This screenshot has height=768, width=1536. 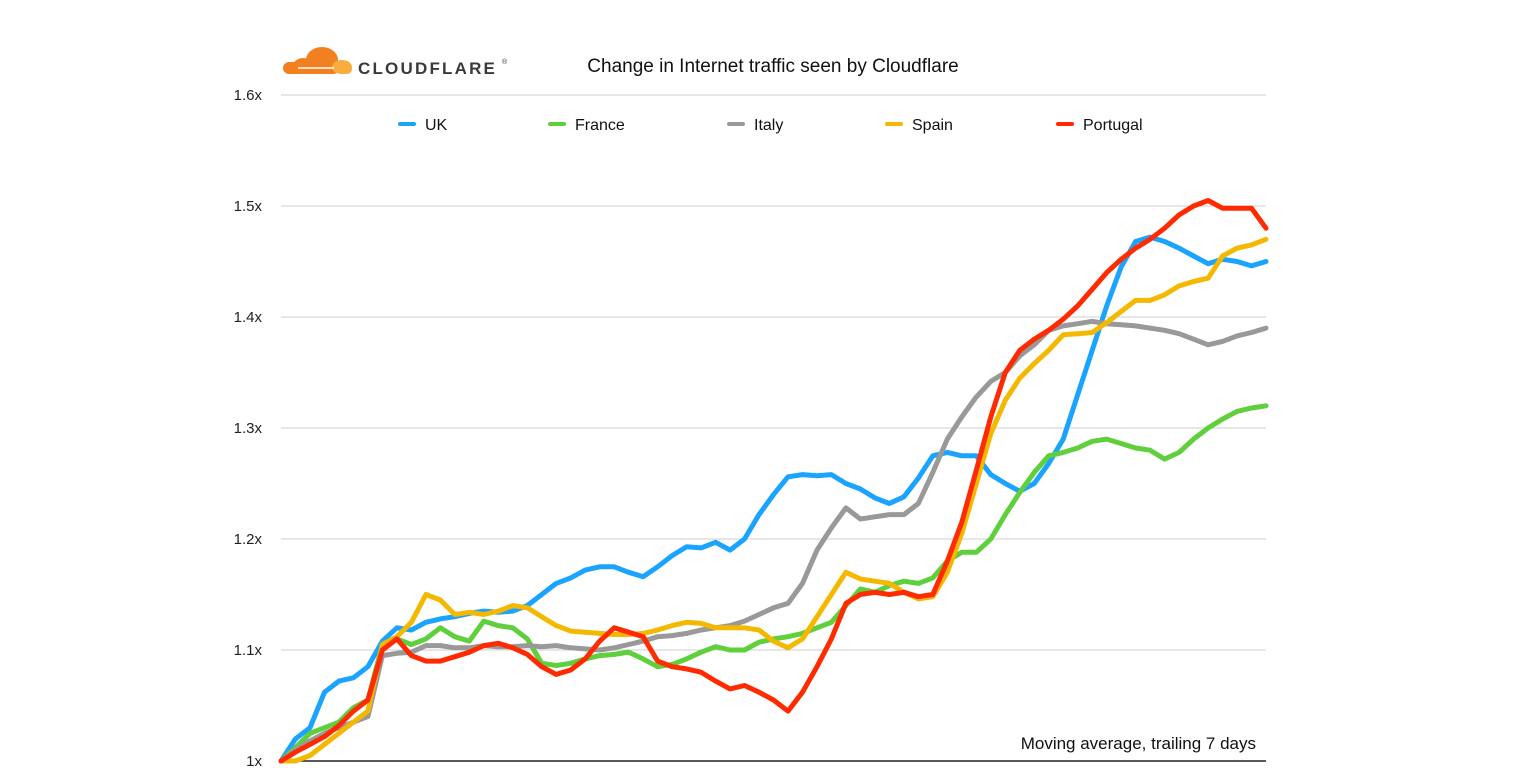 I want to click on legend-label: Spain, so click(x=932, y=125).